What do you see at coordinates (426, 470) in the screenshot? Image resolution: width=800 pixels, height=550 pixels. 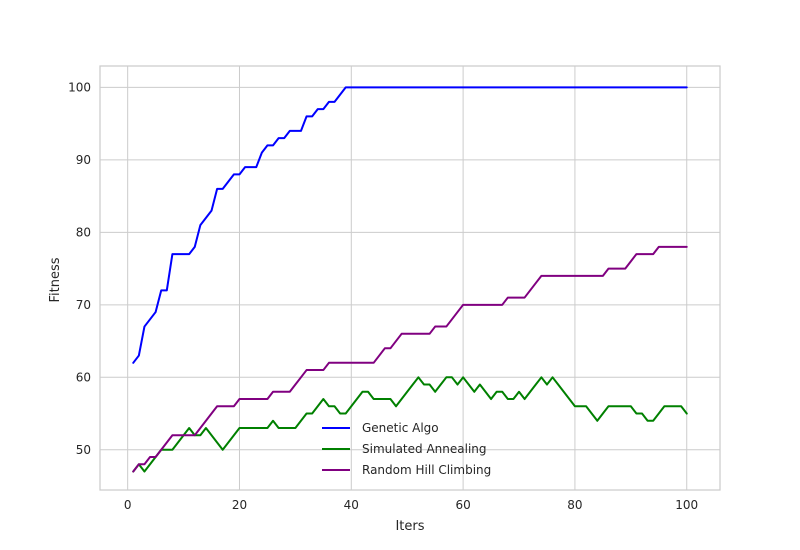 I see `legend-label: Random Hill Climbing` at bounding box center [426, 470].